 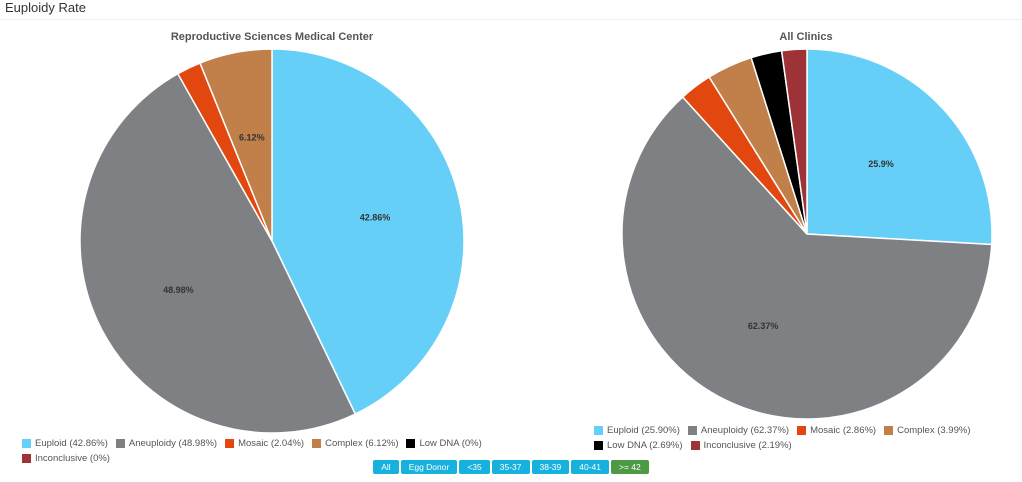 What do you see at coordinates (590, 467) in the screenshot?
I see `filter-button-40-41: 40-41` at bounding box center [590, 467].